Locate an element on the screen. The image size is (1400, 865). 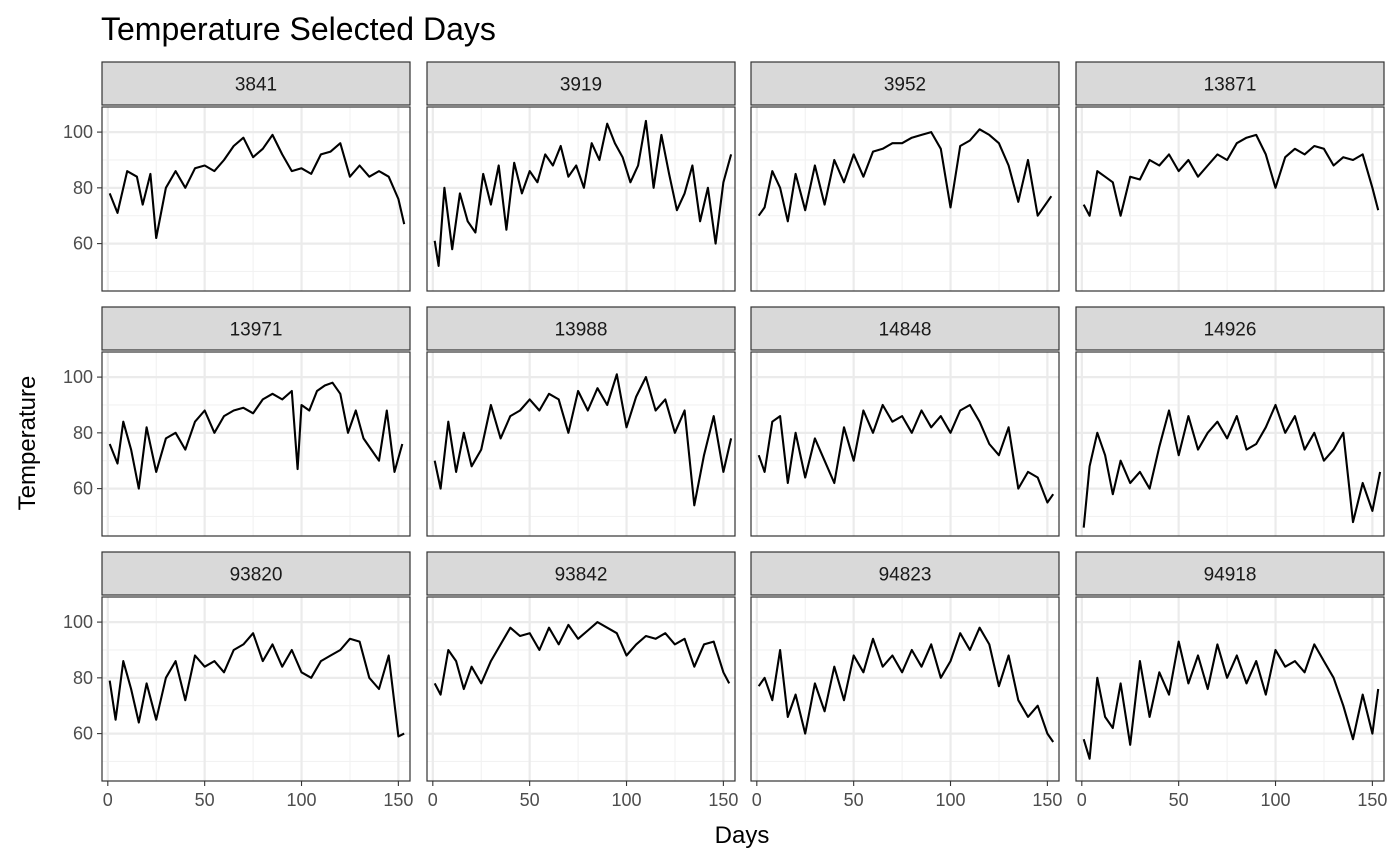
facet-panel-94918: 94918 0 50 100 150 is located at coordinates (1231, 680).